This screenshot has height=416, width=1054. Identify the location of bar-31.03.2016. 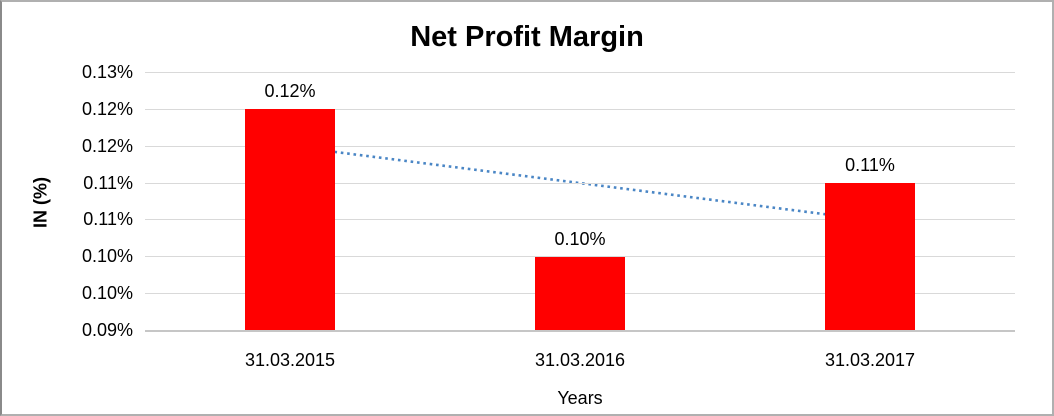
(580, 293).